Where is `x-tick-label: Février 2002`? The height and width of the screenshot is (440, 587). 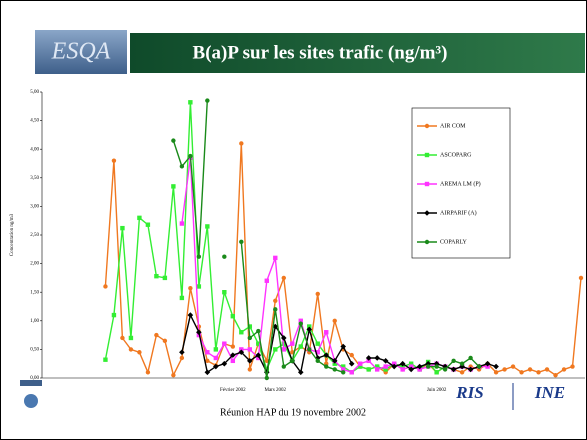 x-tick-label: Février 2002 is located at coordinates (232, 390).